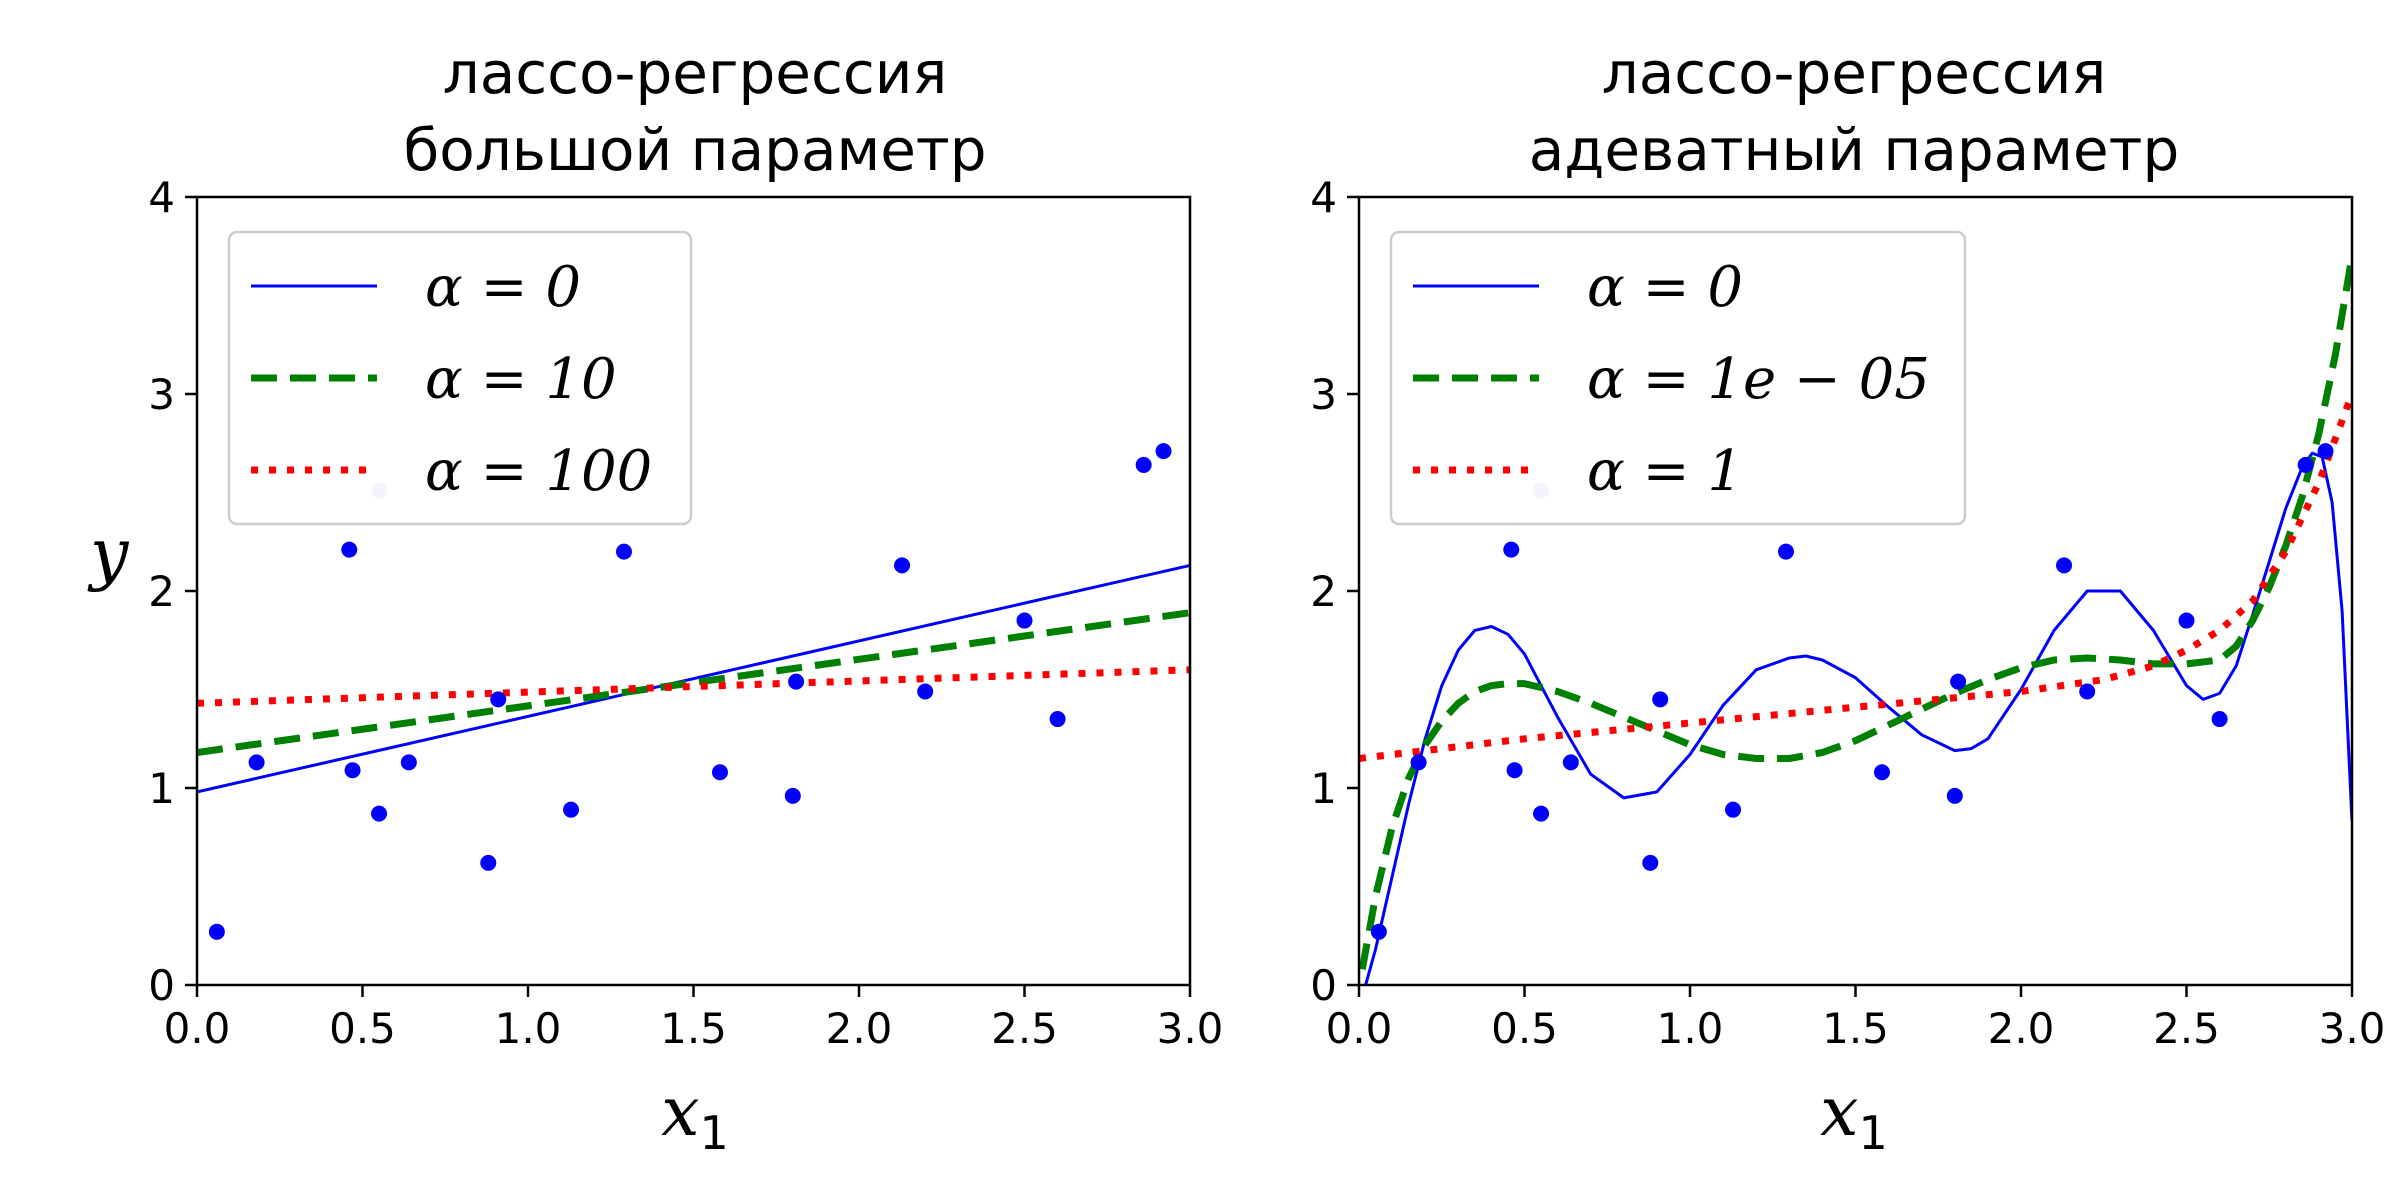  What do you see at coordinates (538, 471) in the screenshot?
I see `legend-label-2: α = 100` at bounding box center [538, 471].